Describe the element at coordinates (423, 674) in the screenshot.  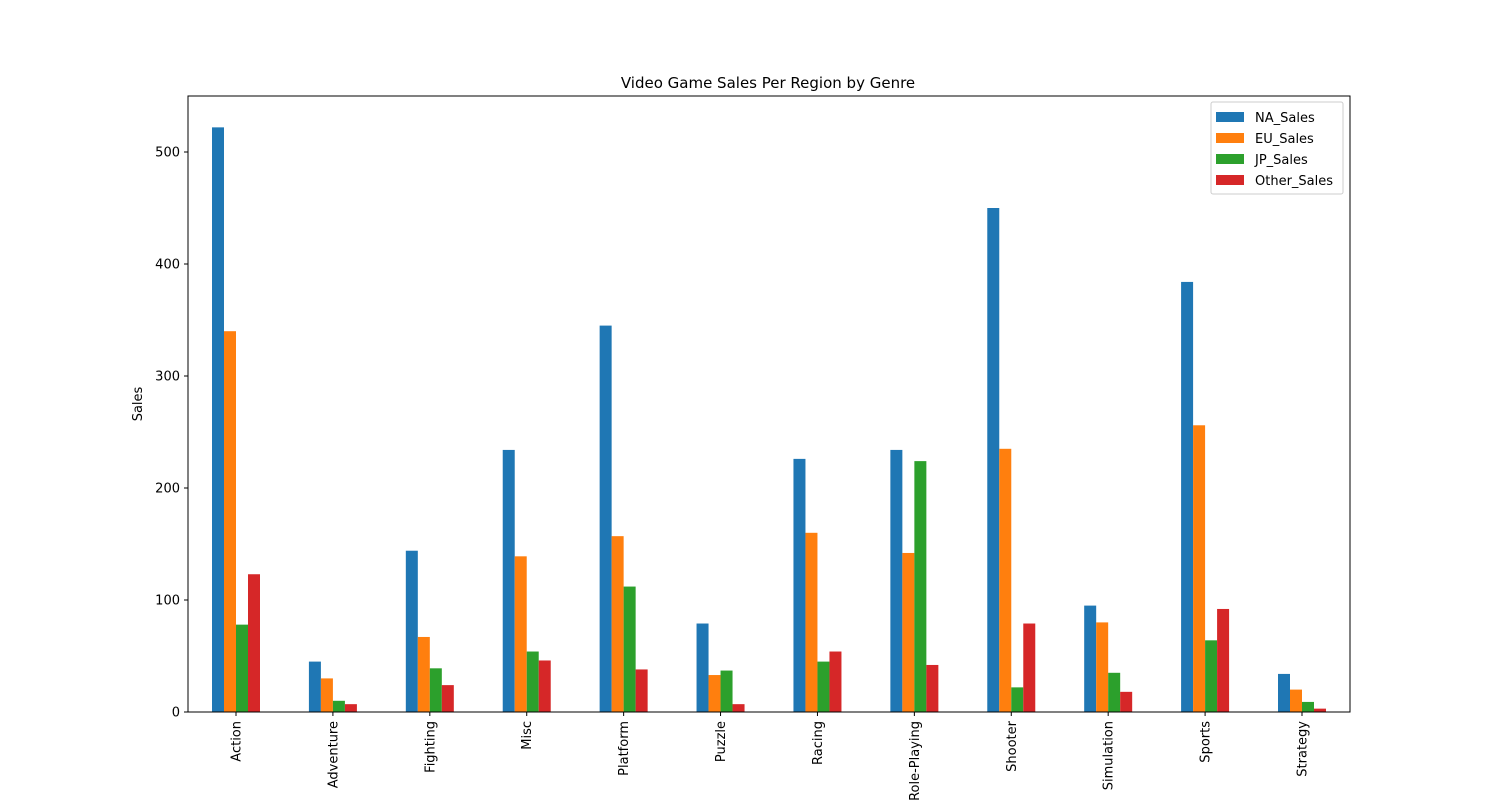
I see `bar-eu-sales-fighting` at that location.